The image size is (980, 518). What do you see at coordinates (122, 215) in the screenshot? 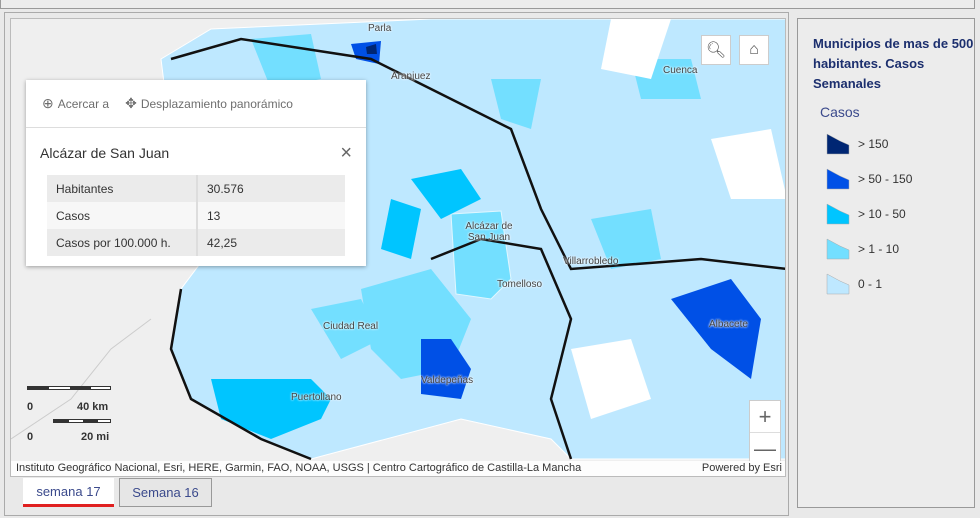
I see `field-name: Casos` at bounding box center [122, 215].